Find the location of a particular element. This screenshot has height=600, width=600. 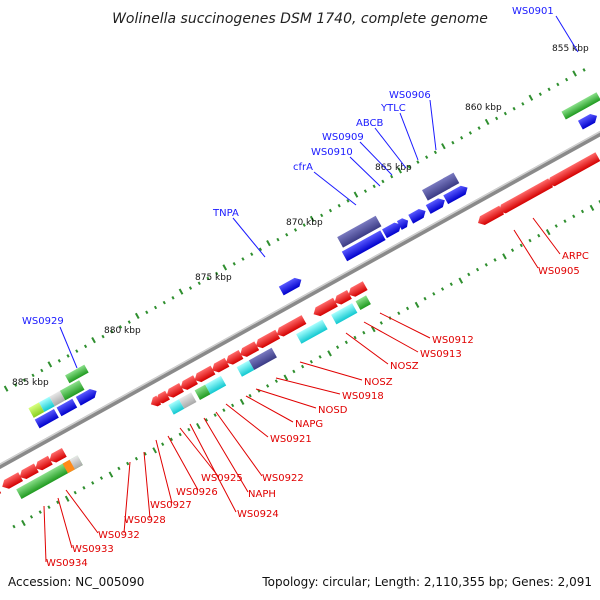

gene-label: WS0922 is located at coordinates (283, 478).